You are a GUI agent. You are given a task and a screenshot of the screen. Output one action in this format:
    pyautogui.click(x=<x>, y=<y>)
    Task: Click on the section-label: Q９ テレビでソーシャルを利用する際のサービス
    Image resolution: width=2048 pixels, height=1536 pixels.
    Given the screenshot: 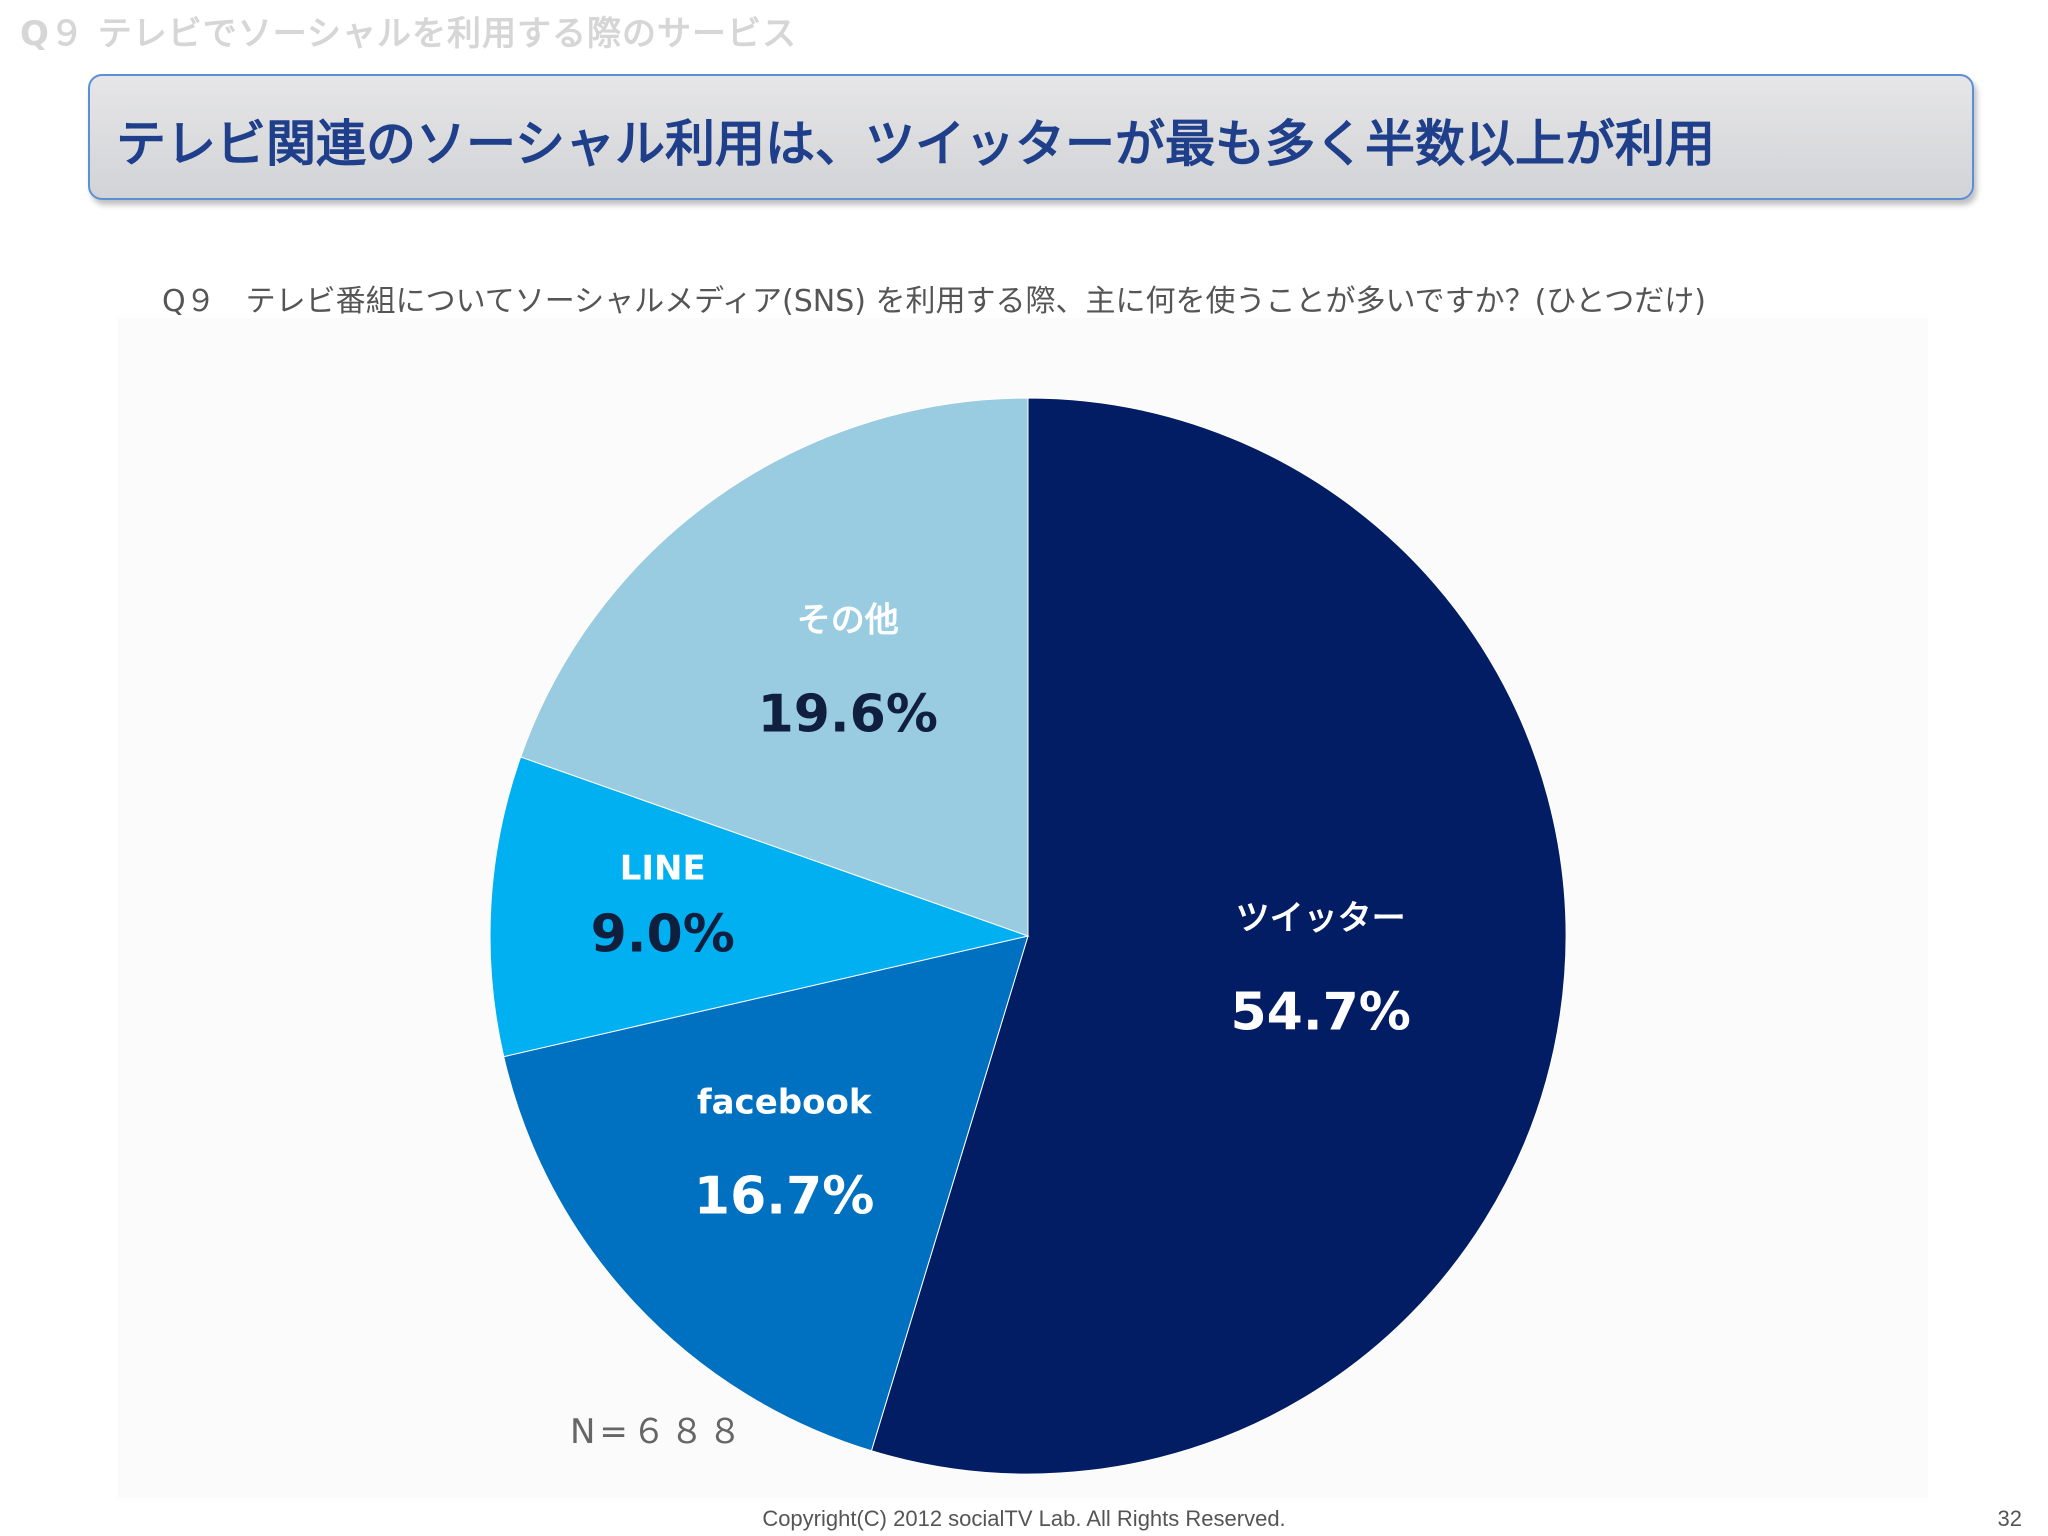 What is the action you would take?
    pyautogui.click(x=409, y=34)
    